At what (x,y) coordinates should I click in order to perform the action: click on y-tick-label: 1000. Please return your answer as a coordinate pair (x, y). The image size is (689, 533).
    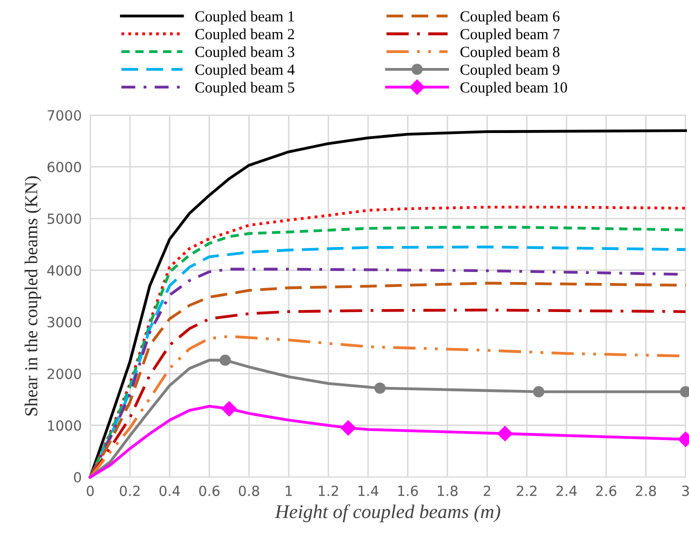
    Looking at the image, I should click on (65, 425).